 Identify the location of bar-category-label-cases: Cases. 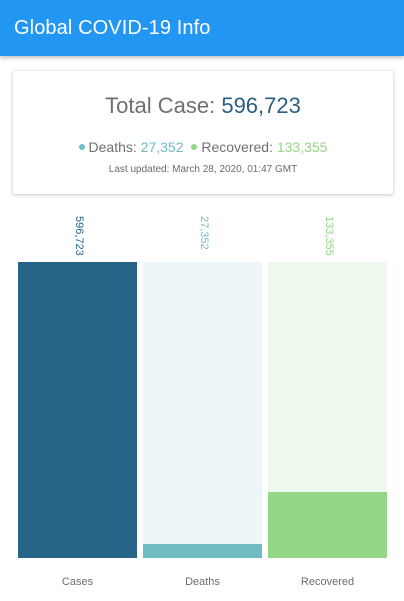
(77, 582).